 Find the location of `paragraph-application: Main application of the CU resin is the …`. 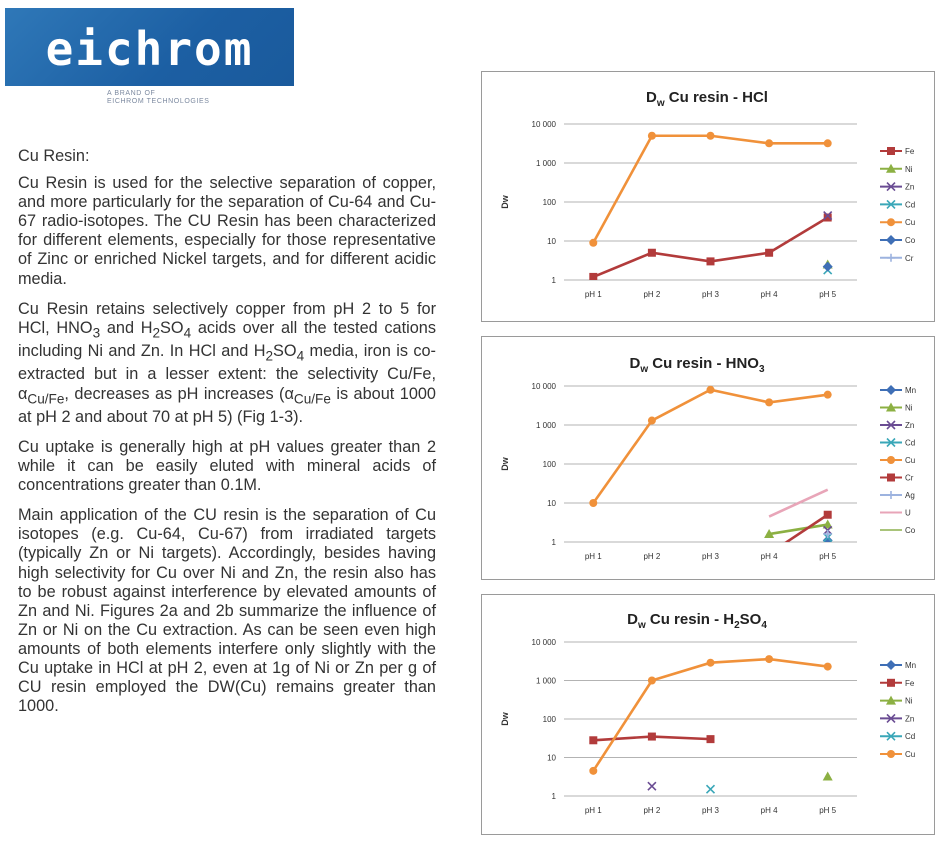

paragraph-application: Main application of the CU resin is the … is located at coordinates (227, 611).